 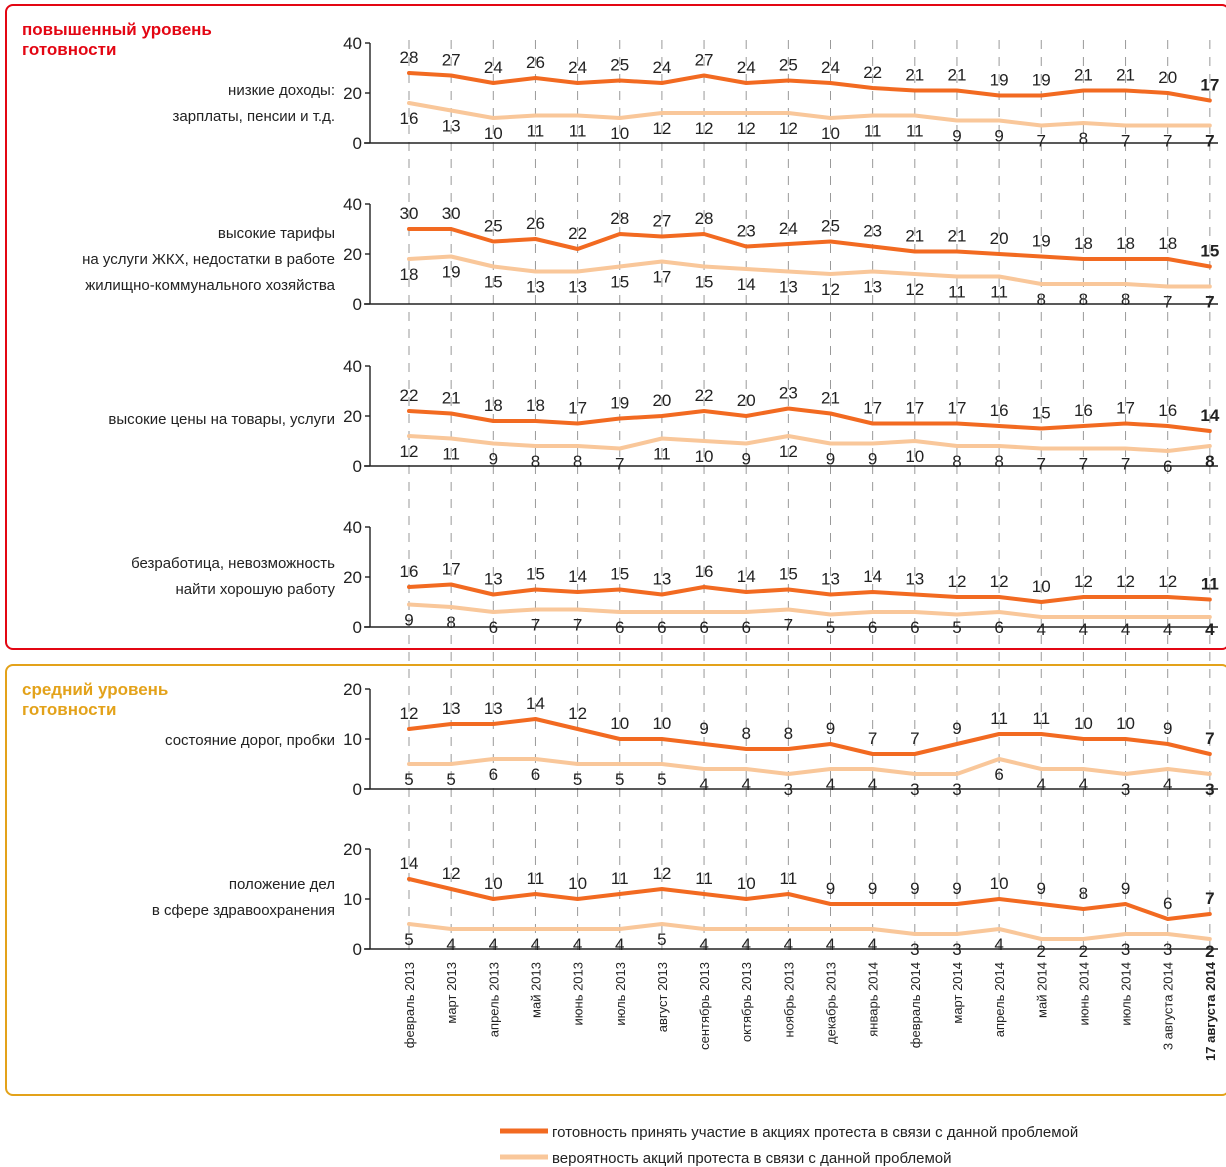 I want to click on data-label-probability: 6, so click(x=1167, y=466).